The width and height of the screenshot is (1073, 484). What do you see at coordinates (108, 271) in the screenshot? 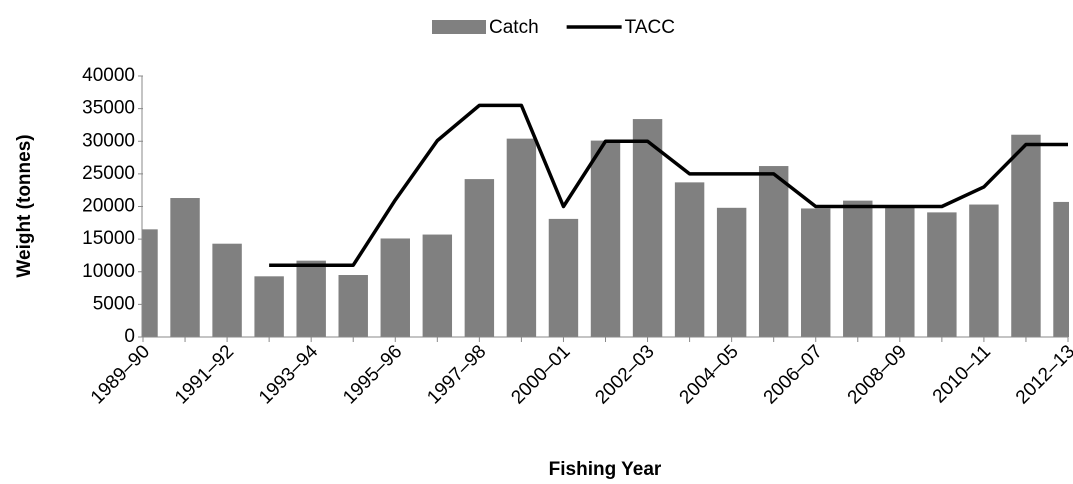
I see `y-tick-label: 10000` at bounding box center [108, 271].